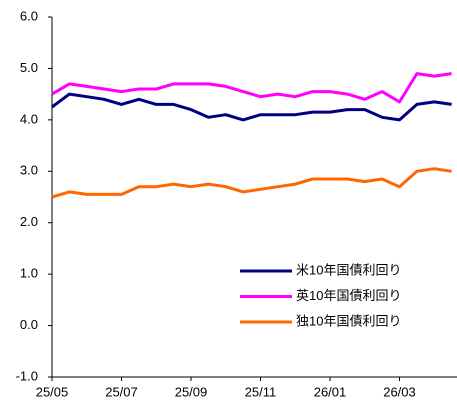  What do you see at coordinates (29, 324) in the screenshot?
I see `y-tick-label: 0.0` at bounding box center [29, 324].